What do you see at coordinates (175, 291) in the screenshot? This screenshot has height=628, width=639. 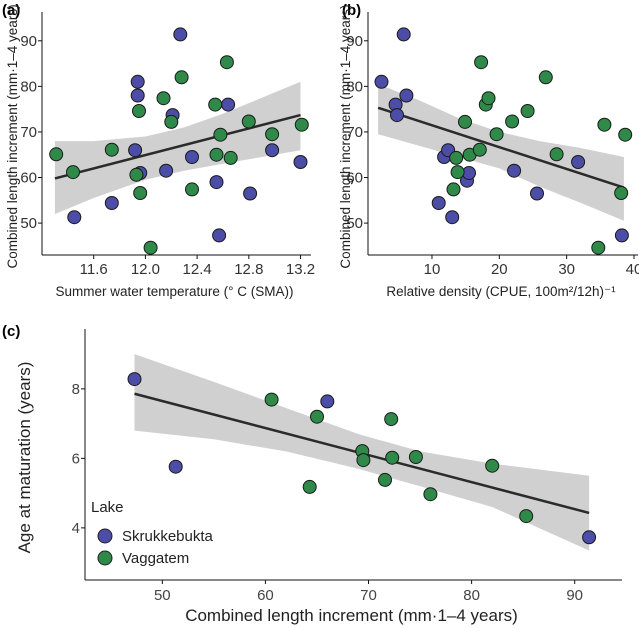 I see `panel-a-x-axis-label: Summer water temperature (° C (SMA))` at bounding box center [175, 291].